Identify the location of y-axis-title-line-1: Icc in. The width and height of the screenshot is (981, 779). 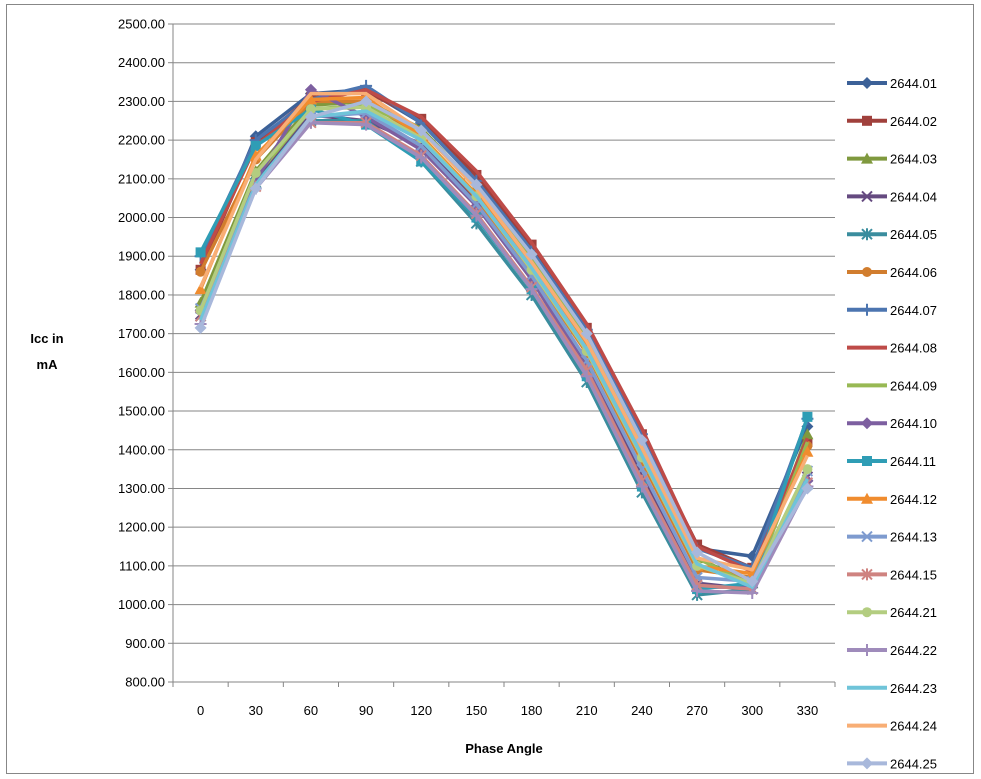
(46, 338).